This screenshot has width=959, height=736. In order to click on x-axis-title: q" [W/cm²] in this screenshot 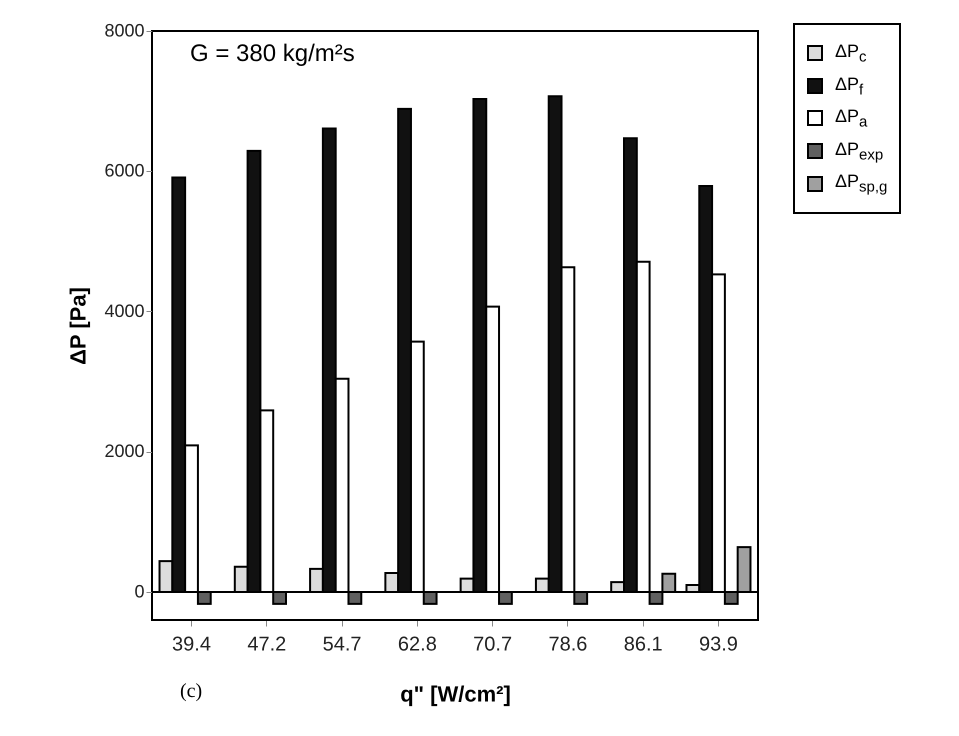, I will do `click(455, 694)`.